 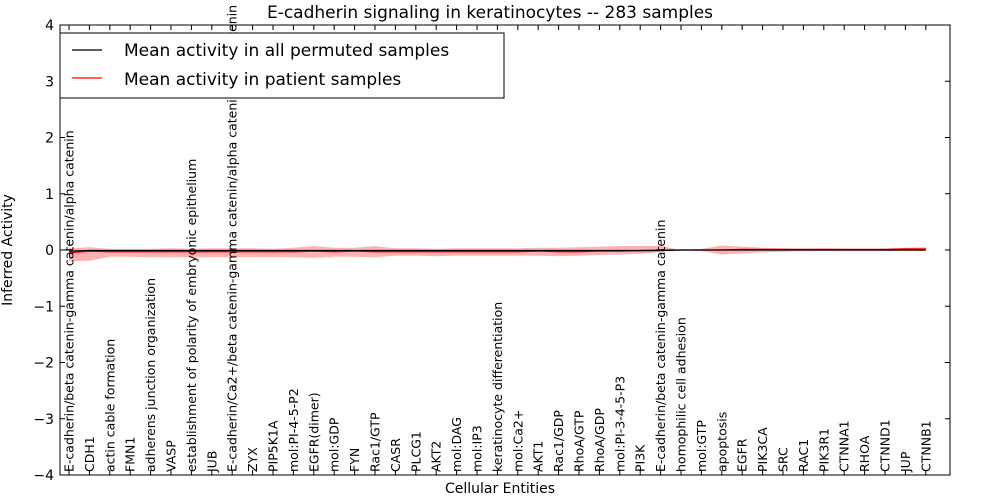 I want to click on x-axis-label: Cellular Entities, so click(x=500, y=489).